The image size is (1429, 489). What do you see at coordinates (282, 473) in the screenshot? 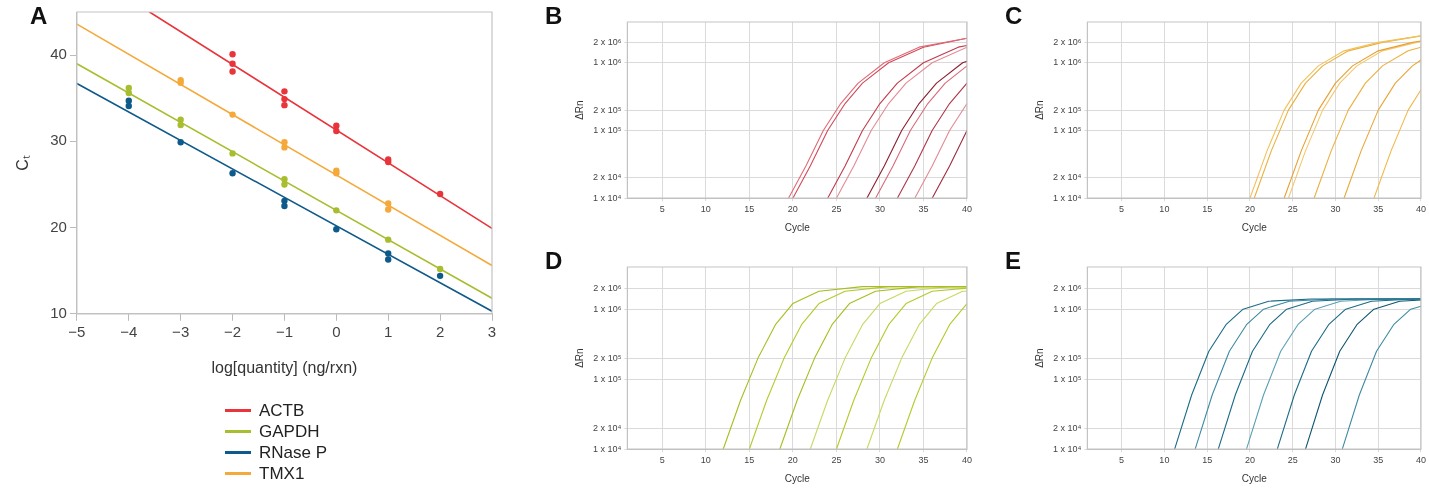
I see `legend-label: TMX1` at bounding box center [282, 473].